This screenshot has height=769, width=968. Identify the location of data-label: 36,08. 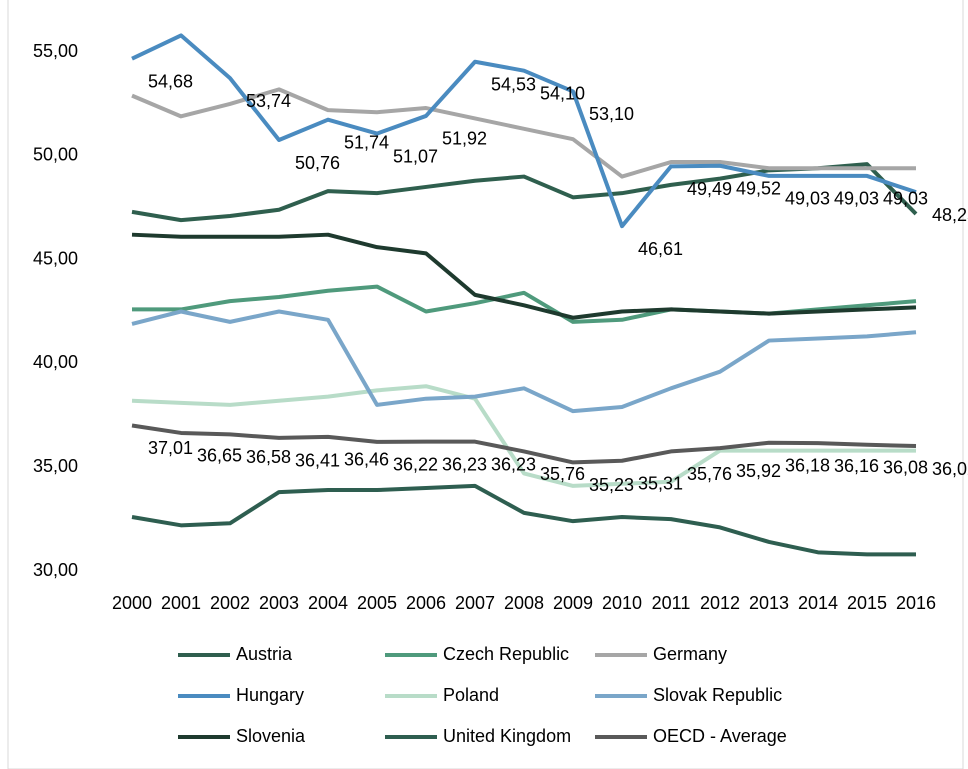
(905, 468).